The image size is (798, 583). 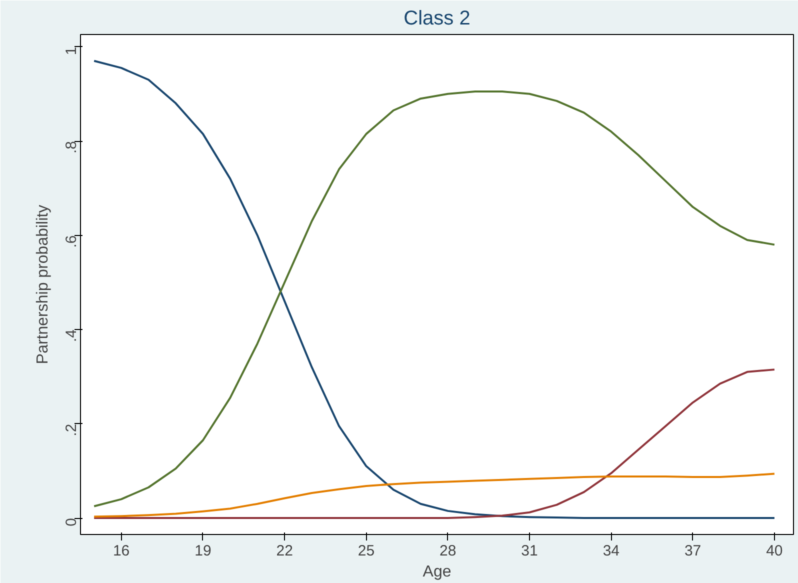 What do you see at coordinates (121, 551) in the screenshot?
I see `x-tick-label: 16` at bounding box center [121, 551].